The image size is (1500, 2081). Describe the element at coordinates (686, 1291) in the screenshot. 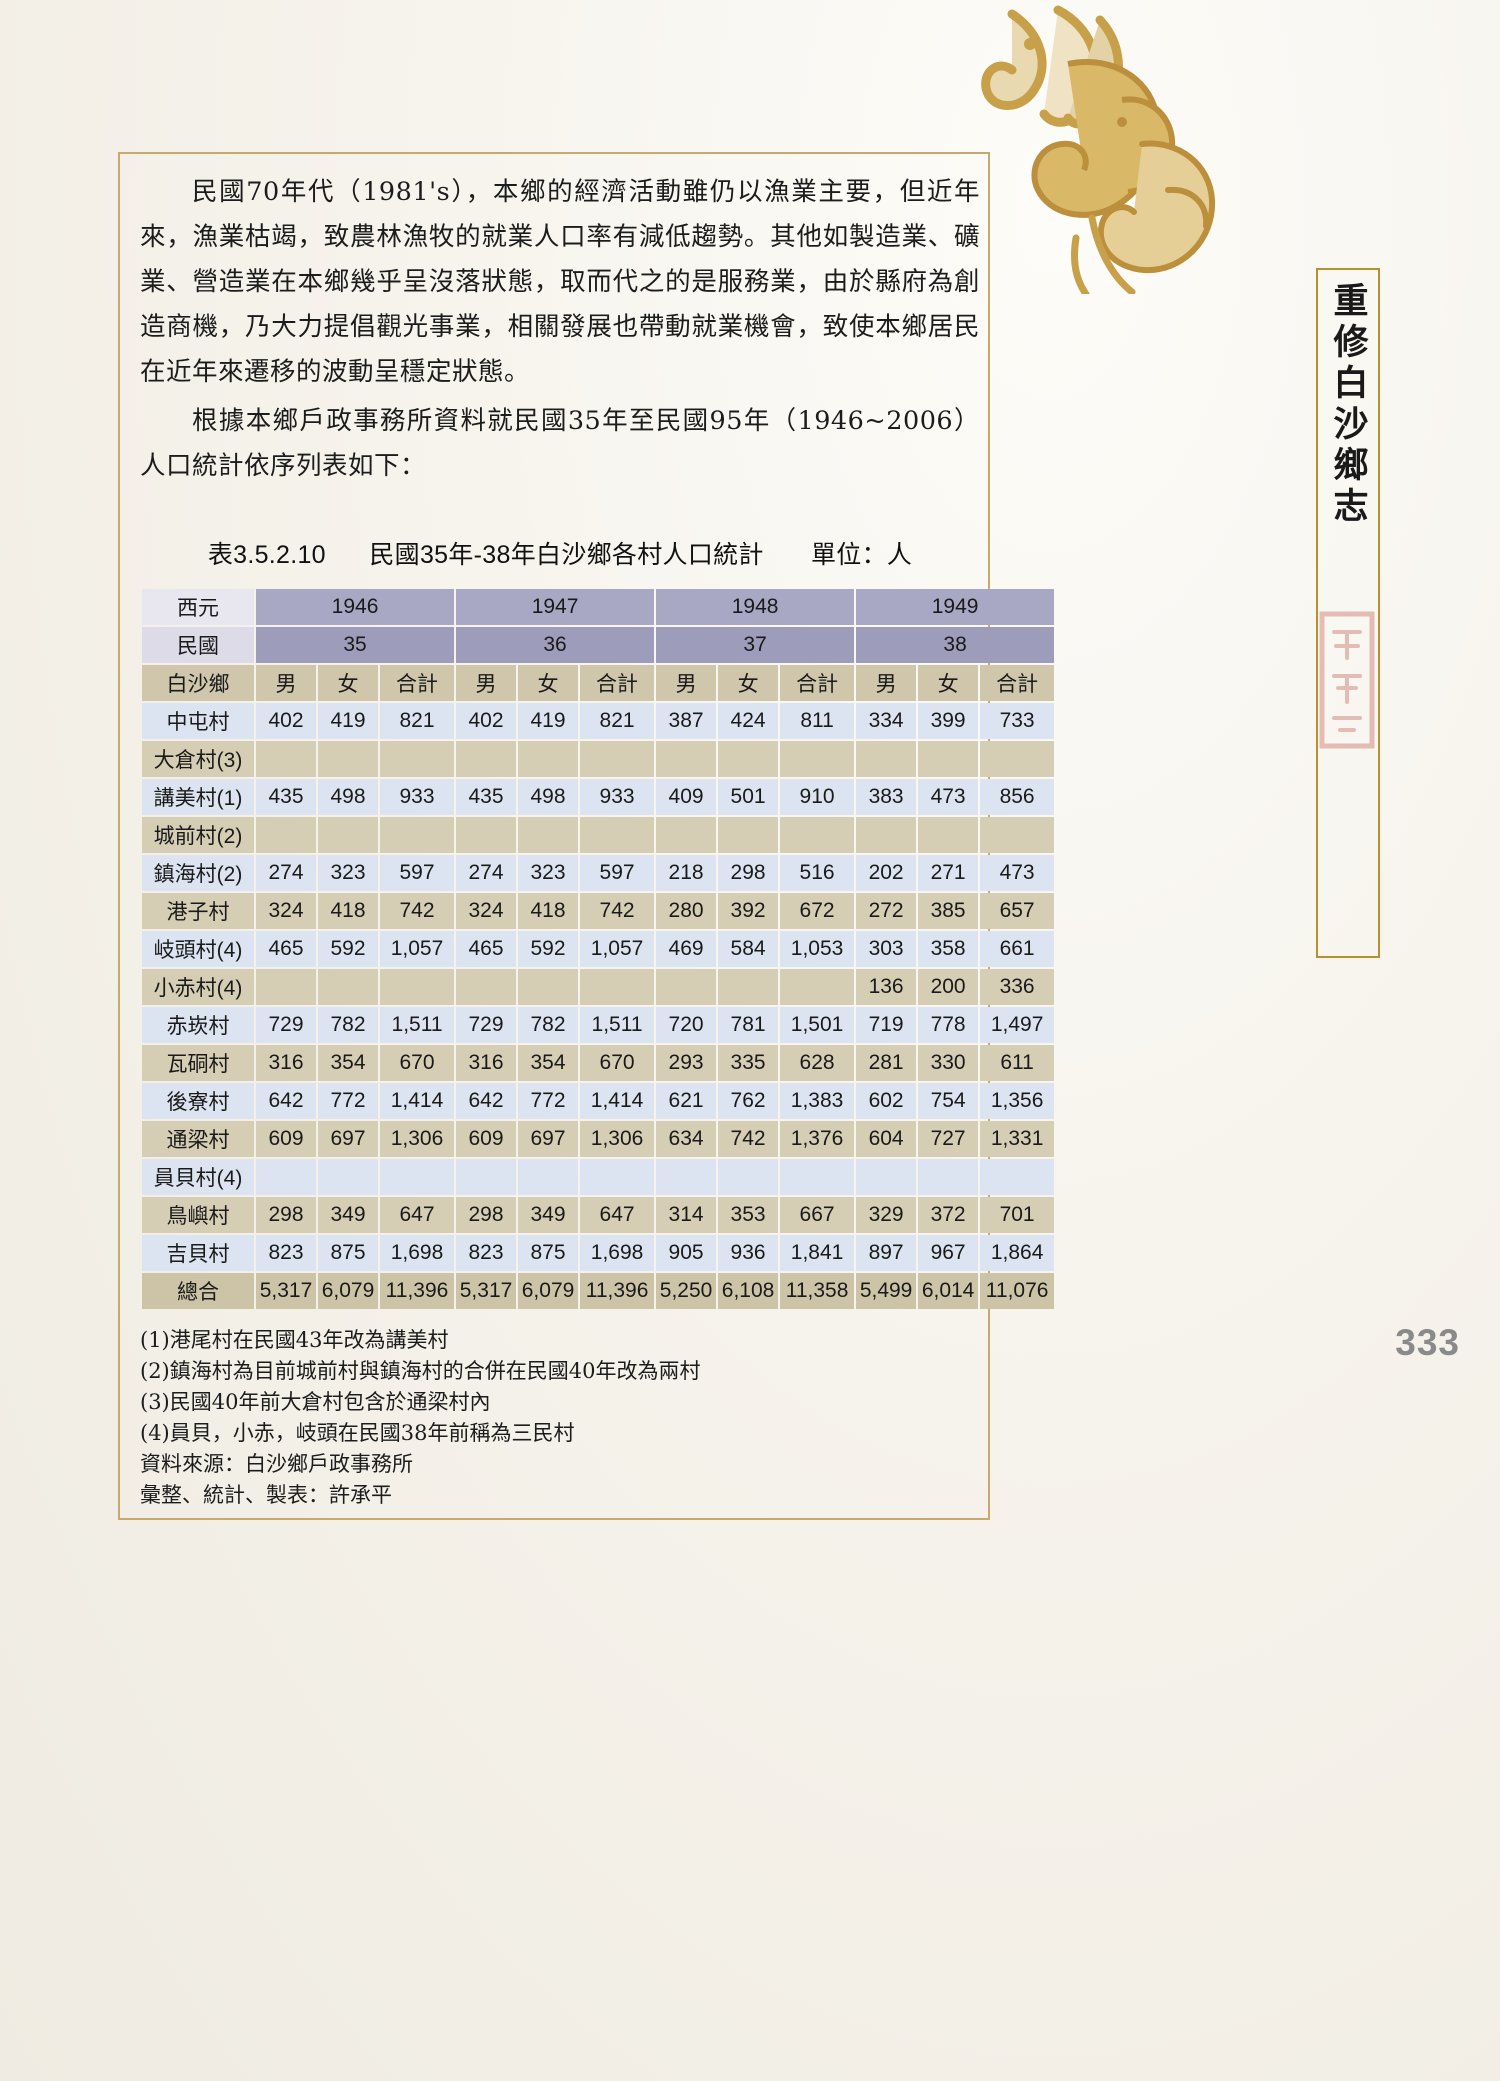

I see `total-cell: 5,250` at that location.